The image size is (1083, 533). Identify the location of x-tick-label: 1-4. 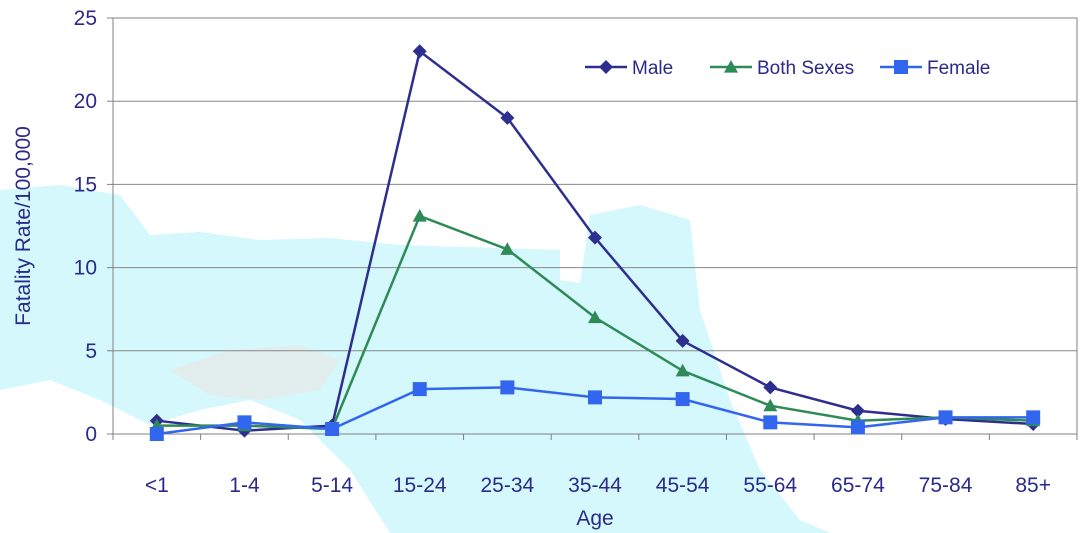
(244, 485).